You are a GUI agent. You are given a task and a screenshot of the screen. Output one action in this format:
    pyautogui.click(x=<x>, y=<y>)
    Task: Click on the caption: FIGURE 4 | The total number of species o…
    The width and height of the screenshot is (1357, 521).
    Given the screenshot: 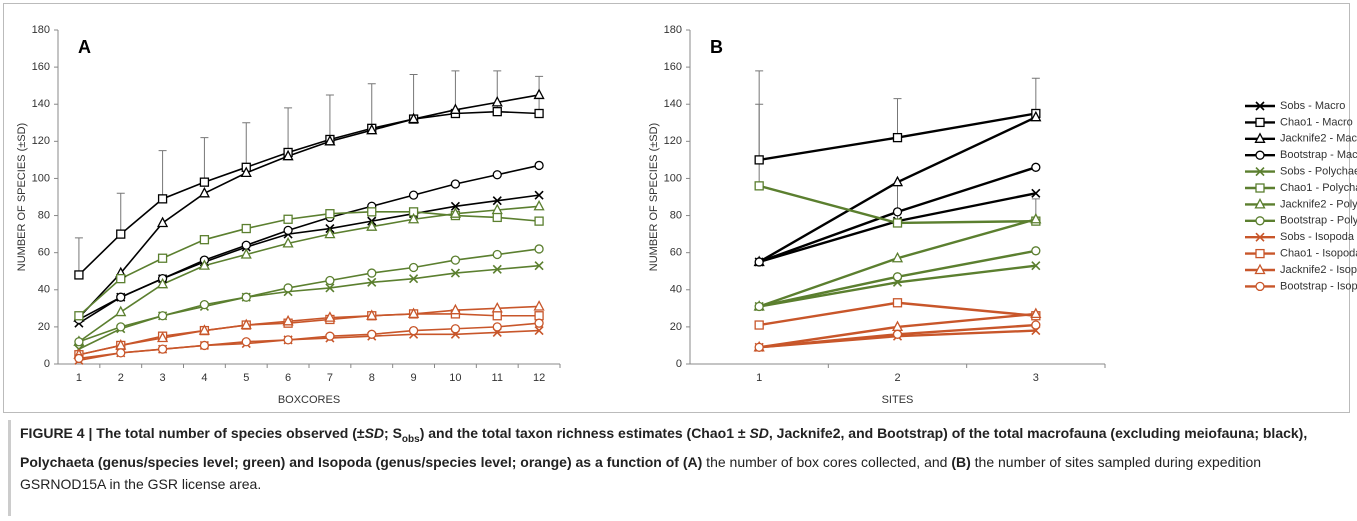 What is the action you would take?
    pyautogui.click(x=680, y=458)
    